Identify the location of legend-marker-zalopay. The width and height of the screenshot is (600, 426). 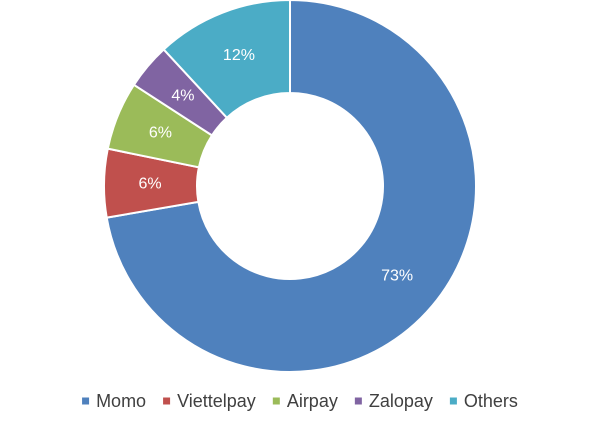
(358, 401).